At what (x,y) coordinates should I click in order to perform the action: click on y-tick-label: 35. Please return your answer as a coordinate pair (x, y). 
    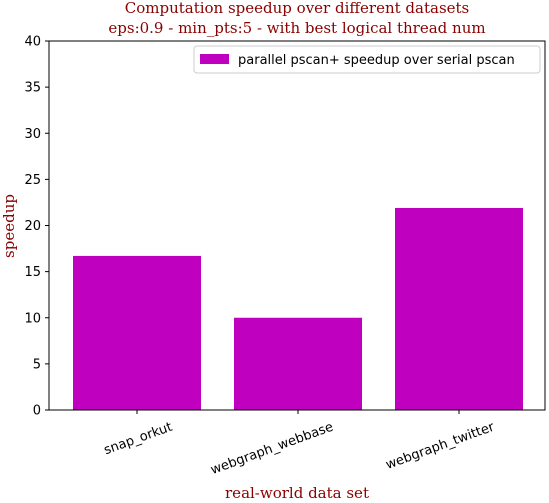
    Looking at the image, I should click on (32, 88).